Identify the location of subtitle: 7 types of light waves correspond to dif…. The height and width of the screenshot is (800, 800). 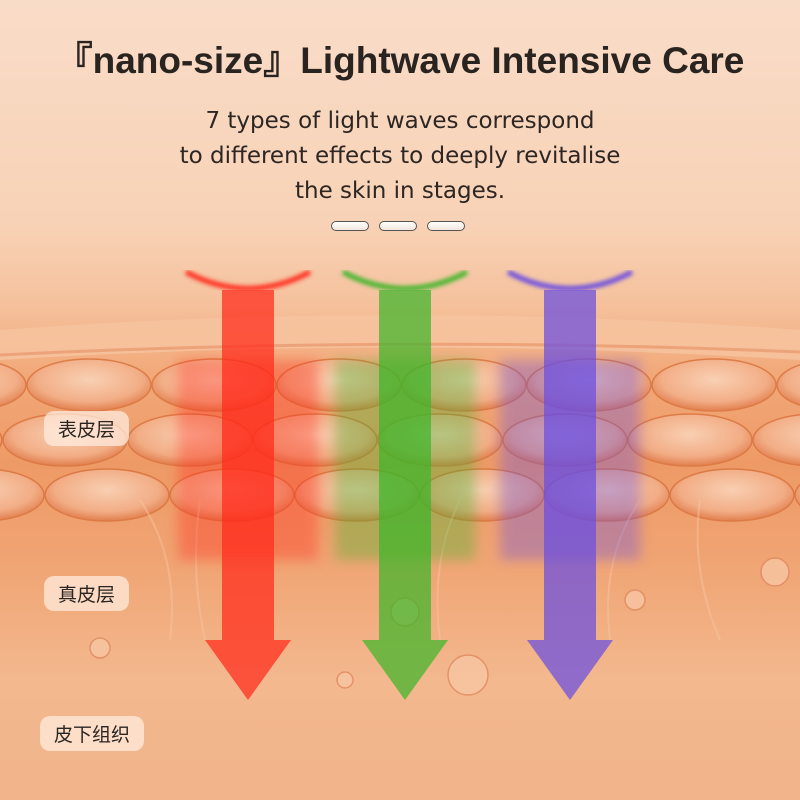
(400, 156).